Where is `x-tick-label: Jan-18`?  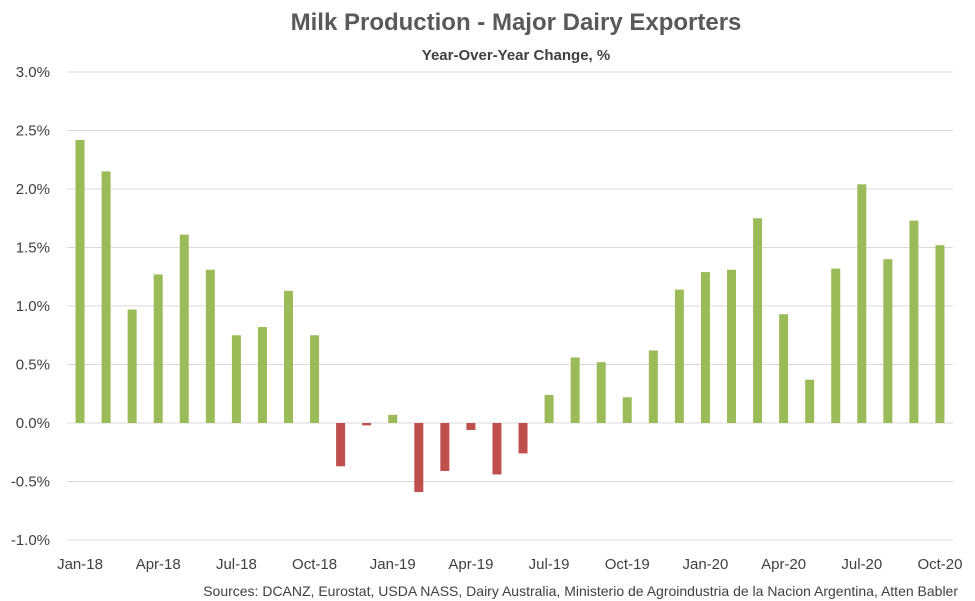 x-tick-label: Jan-18 is located at coordinates (80, 564).